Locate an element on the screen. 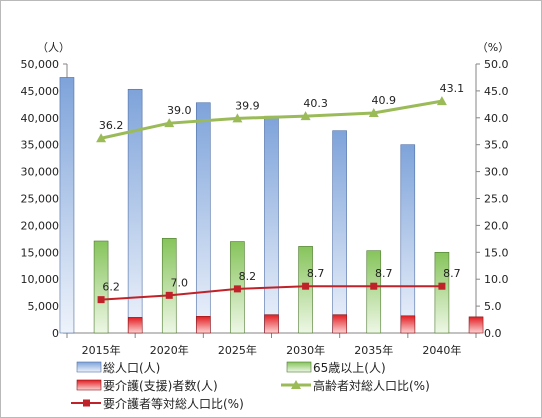 The height and width of the screenshot is (418, 542). right-tick-label: 50.0 is located at coordinates (496, 64).